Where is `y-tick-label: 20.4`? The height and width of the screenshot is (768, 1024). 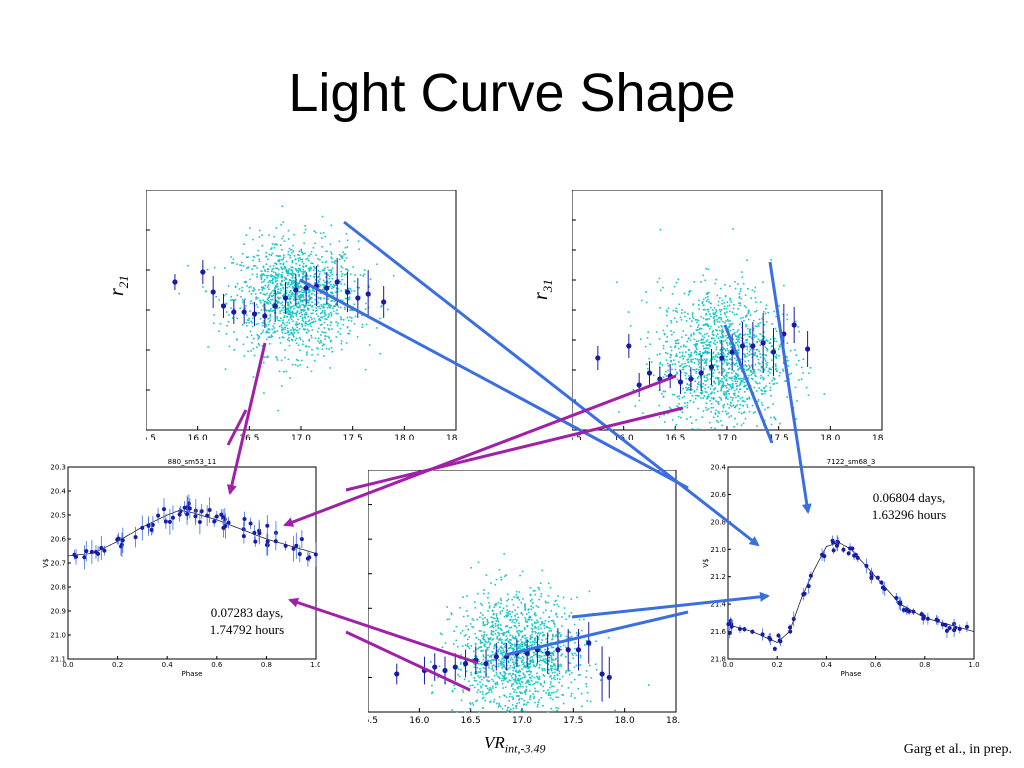
y-tick-label: 20.4 is located at coordinates (718, 468).